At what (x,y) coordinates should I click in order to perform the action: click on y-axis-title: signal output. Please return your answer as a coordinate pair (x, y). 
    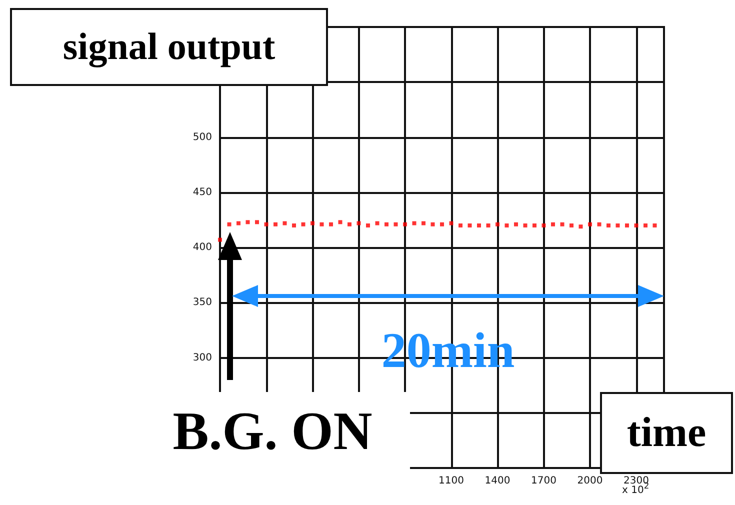
    Looking at the image, I should click on (169, 47).